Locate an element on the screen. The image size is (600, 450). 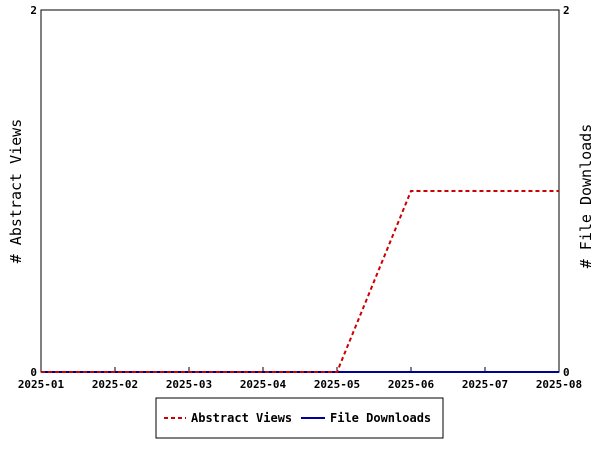
y-axis-right-title: # File Downloads is located at coordinates (586, 196).